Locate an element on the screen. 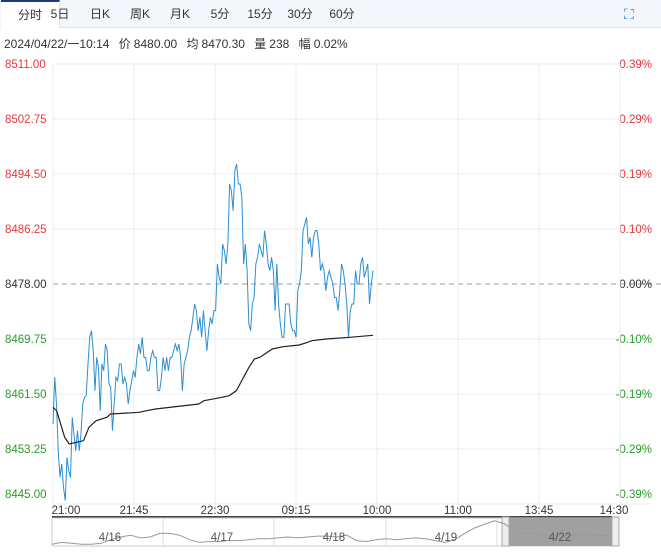 This screenshot has width=661, height=553. avg-value: 8470.30 is located at coordinates (223, 44).